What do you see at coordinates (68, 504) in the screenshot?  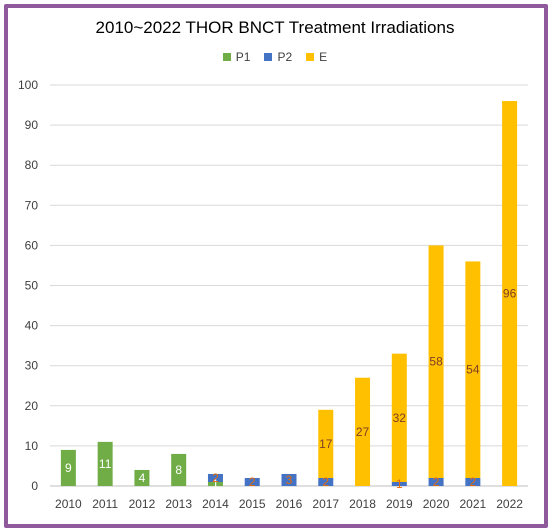 I see `x-tick-label: 2010` at bounding box center [68, 504].